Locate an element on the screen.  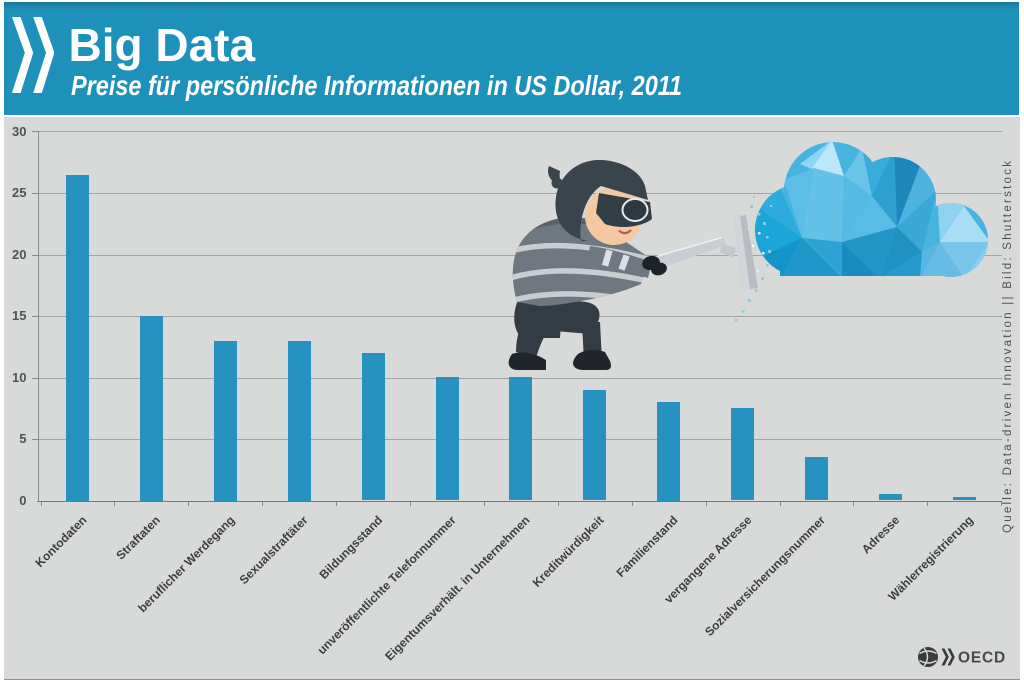
svg-text: OECD is located at coordinates (982, 658).